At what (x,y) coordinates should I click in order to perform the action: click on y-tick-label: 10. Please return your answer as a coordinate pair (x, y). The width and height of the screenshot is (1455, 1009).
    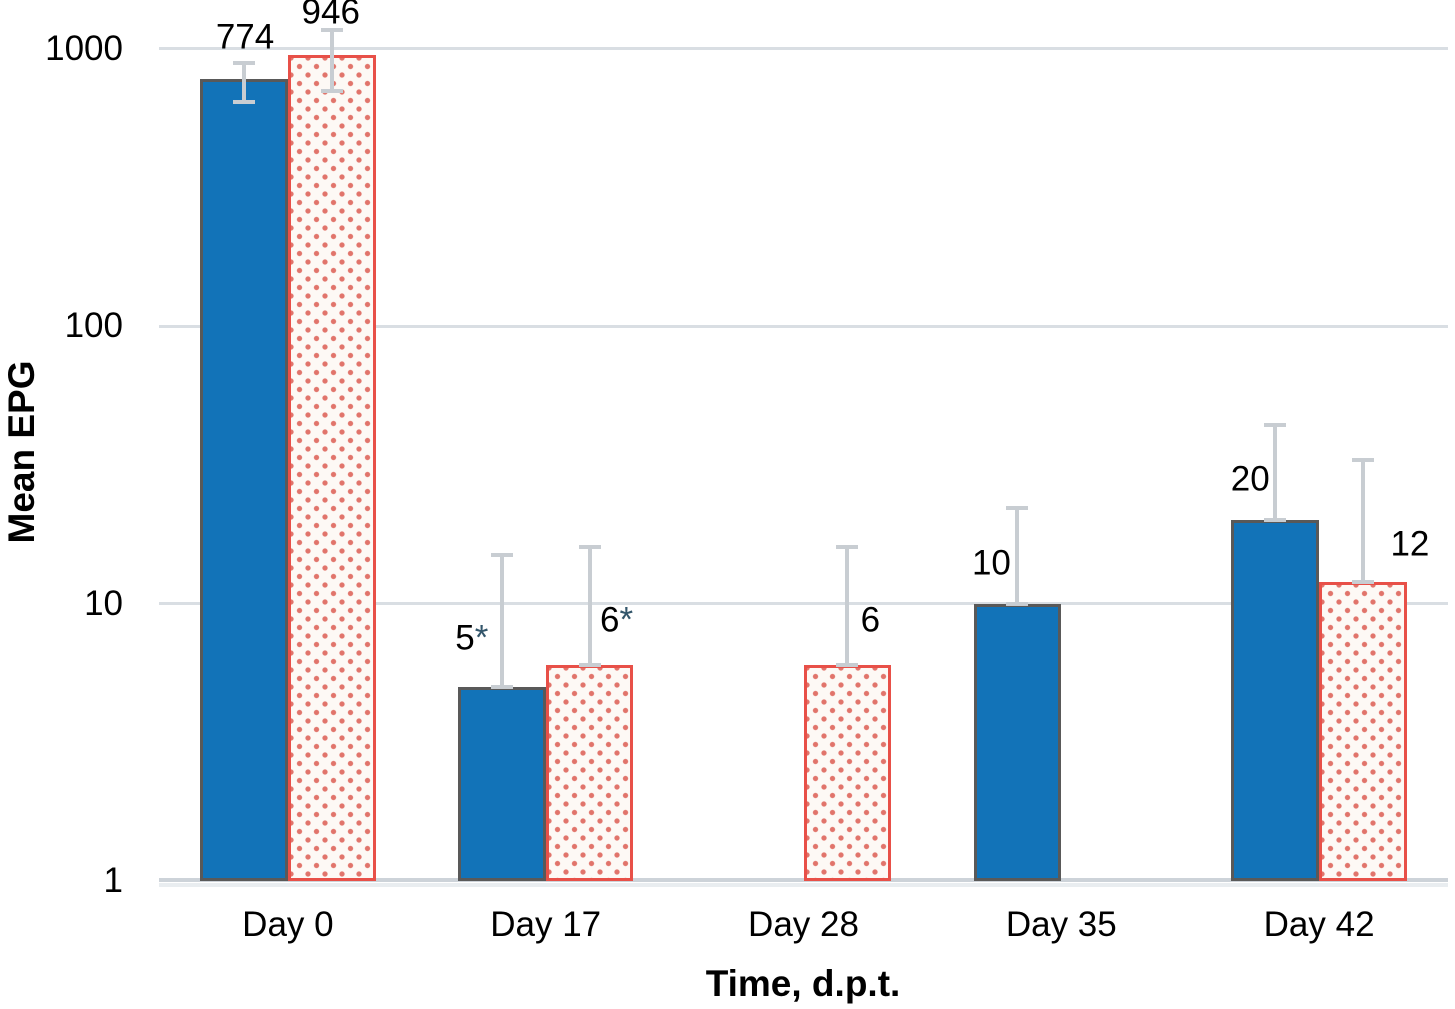
    Looking at the image, I should click on (103, 603).